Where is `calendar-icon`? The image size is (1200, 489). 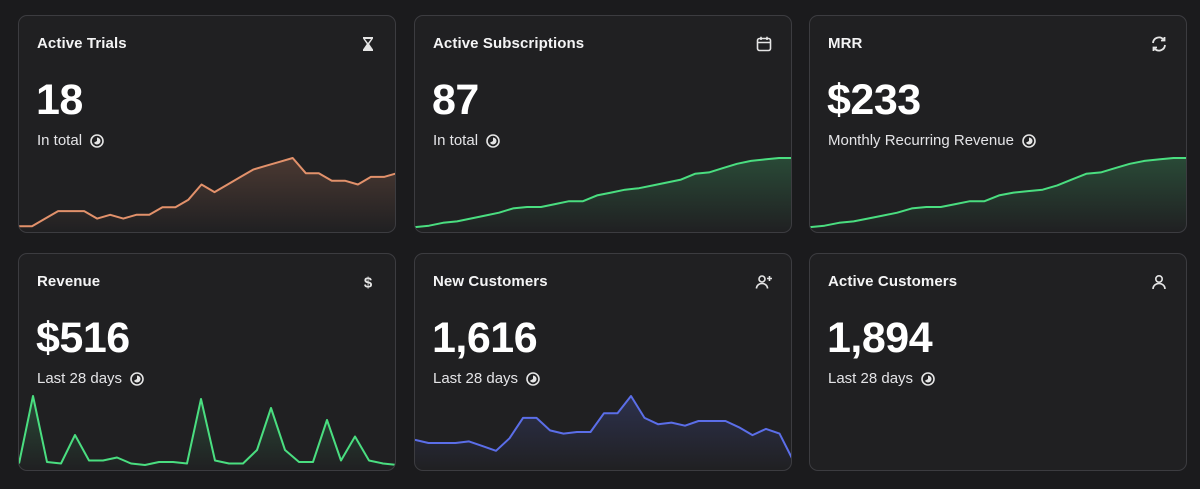
calendar-icon is located at coordinates (764, 44).